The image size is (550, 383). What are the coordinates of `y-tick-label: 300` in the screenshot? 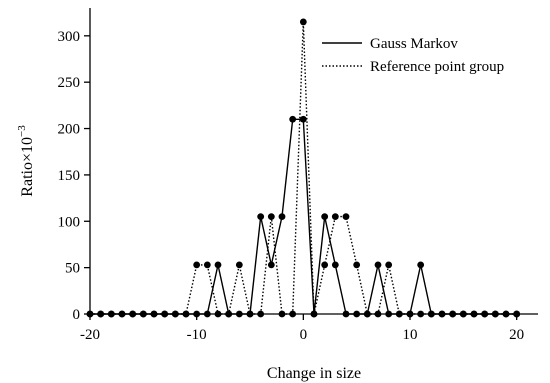 It's located at (69, 37).